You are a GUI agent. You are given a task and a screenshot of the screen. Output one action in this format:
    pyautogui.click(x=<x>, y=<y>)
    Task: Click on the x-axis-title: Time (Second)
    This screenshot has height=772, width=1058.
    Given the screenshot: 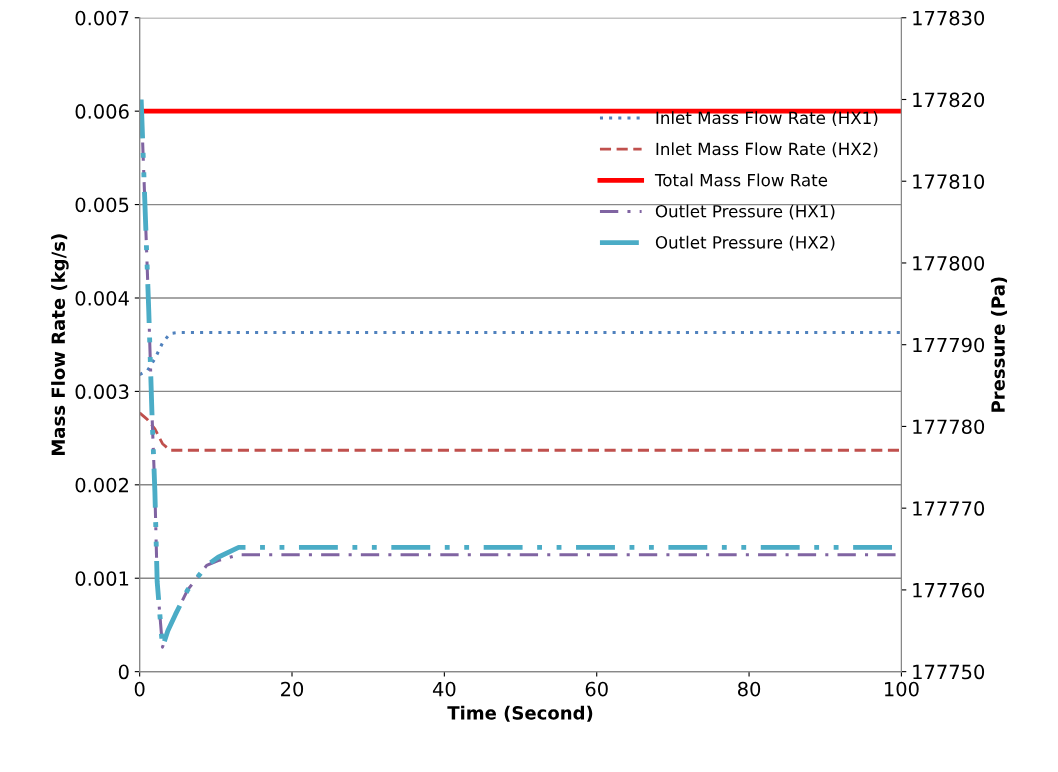 What is the action you would take?
    pyautogui.click(x=520, y=713)
    